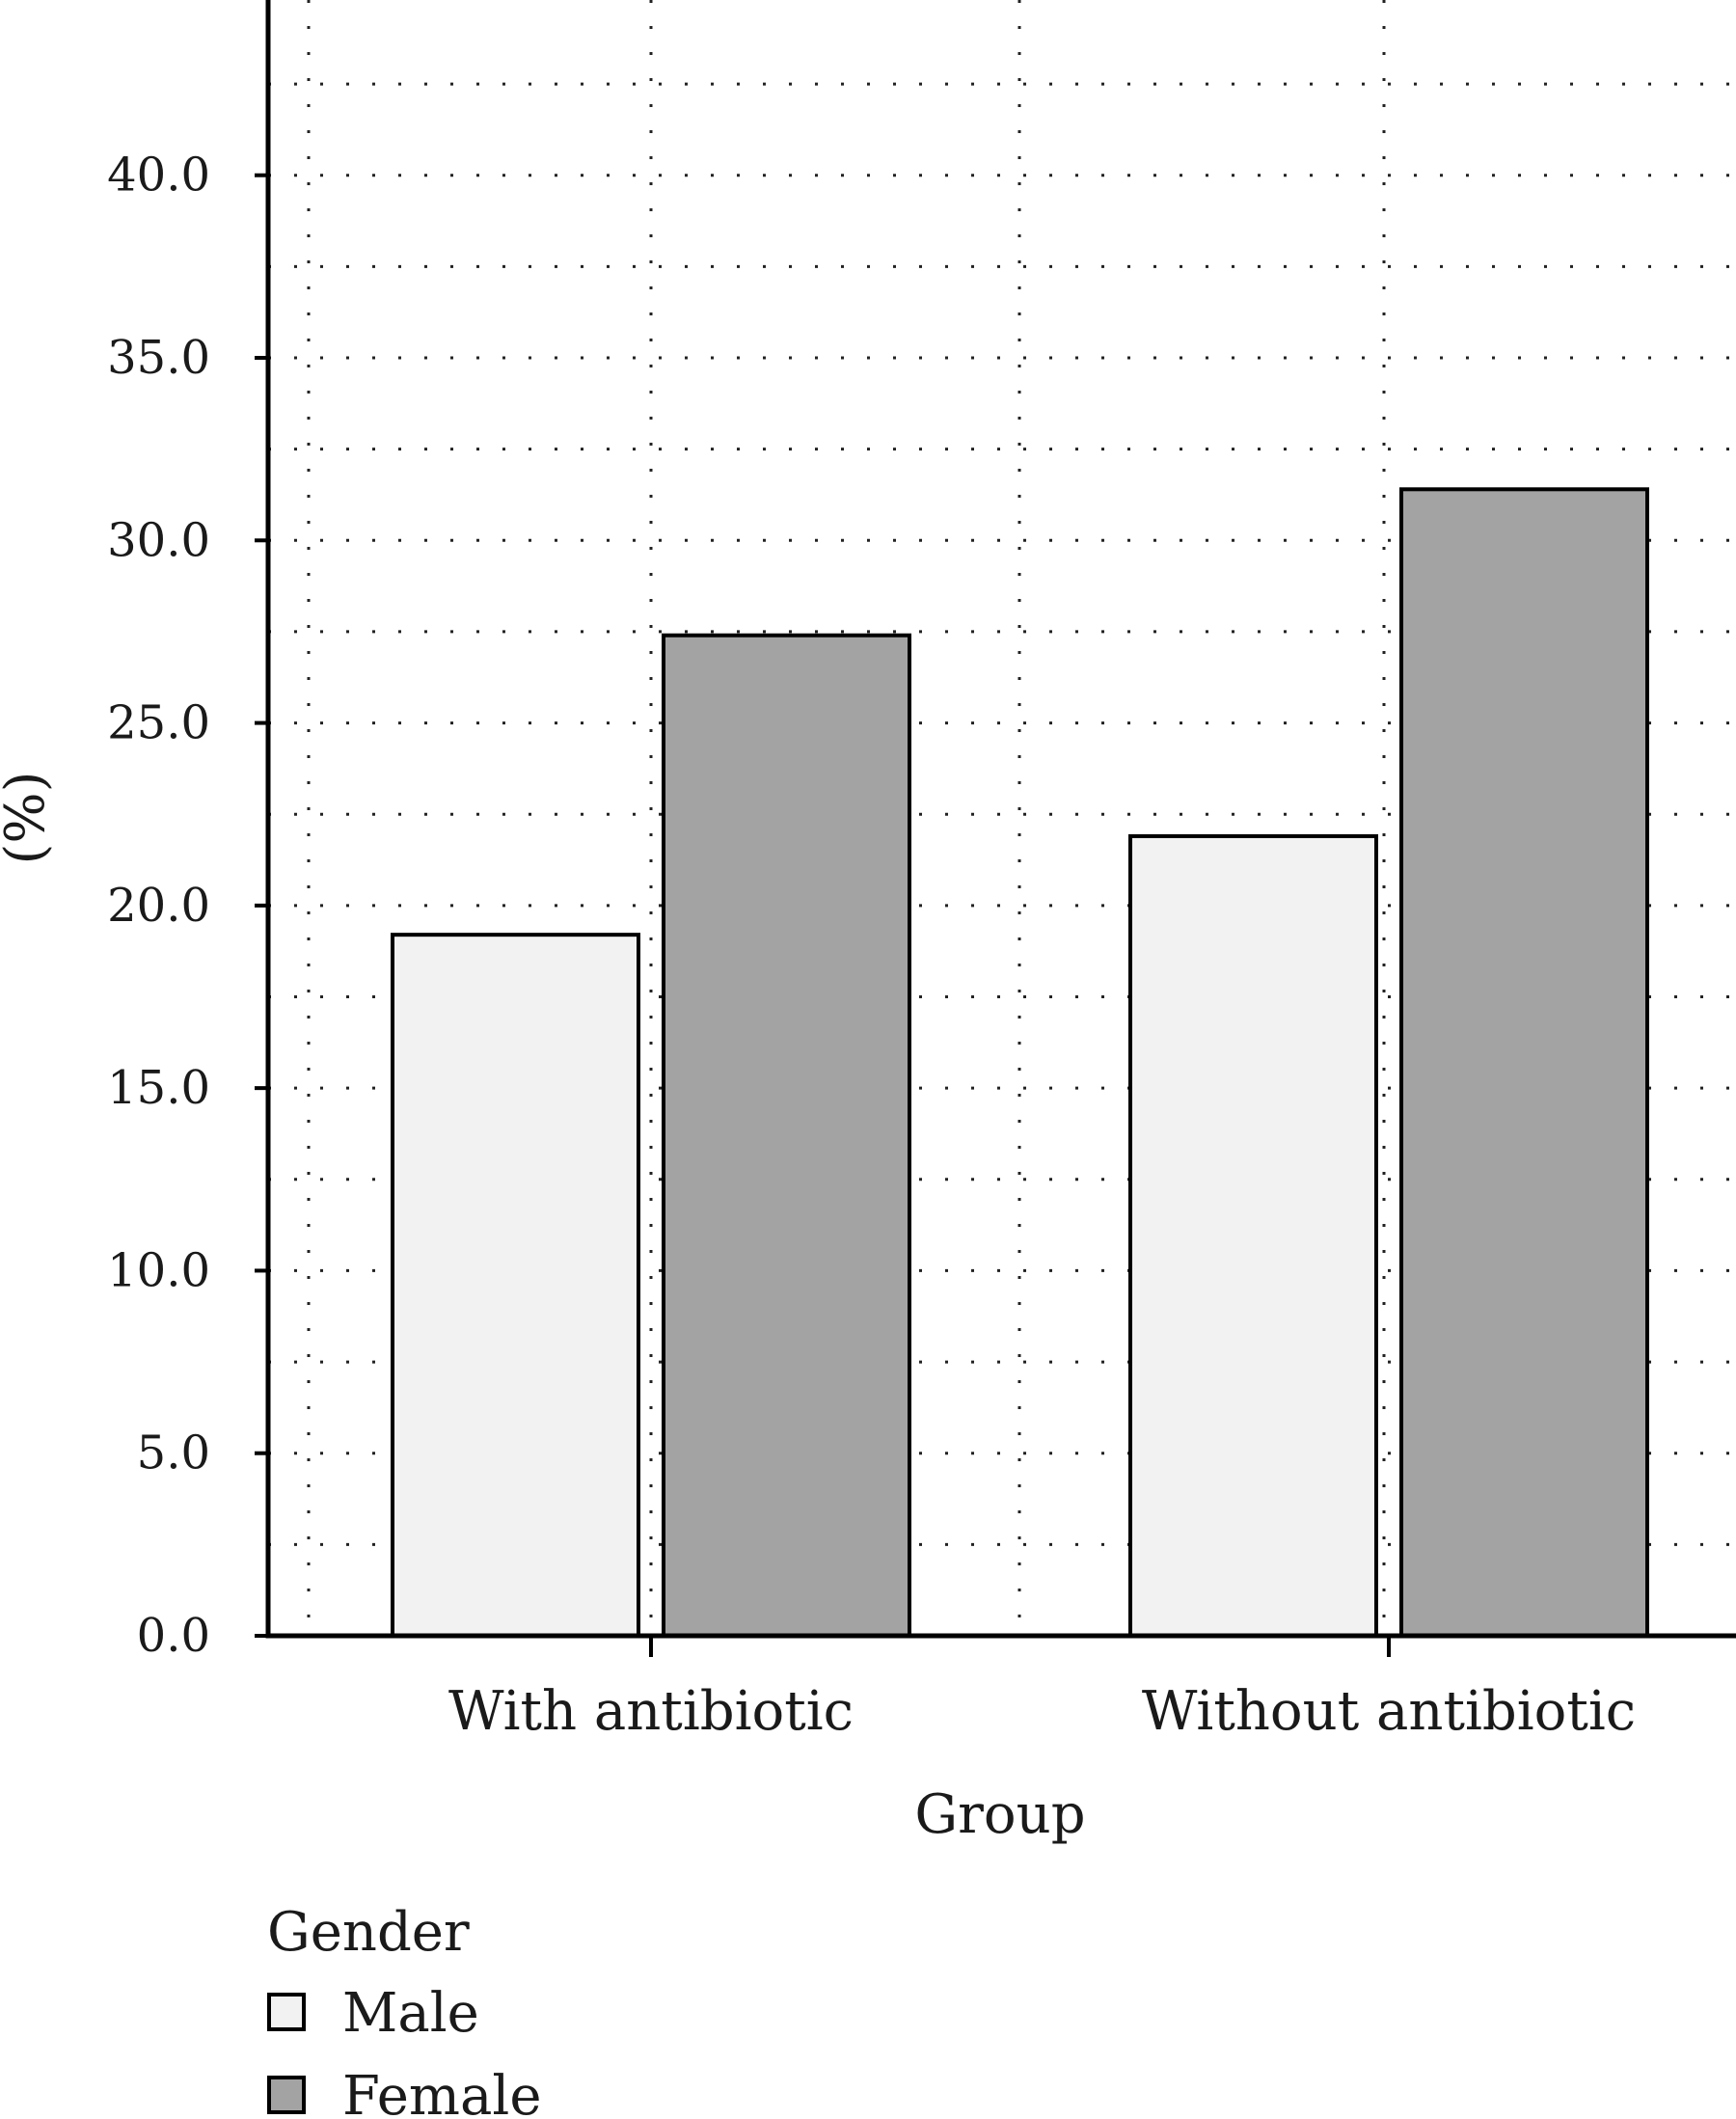  I want to click on y-tick-label: 10.0, so click(158, 1270).